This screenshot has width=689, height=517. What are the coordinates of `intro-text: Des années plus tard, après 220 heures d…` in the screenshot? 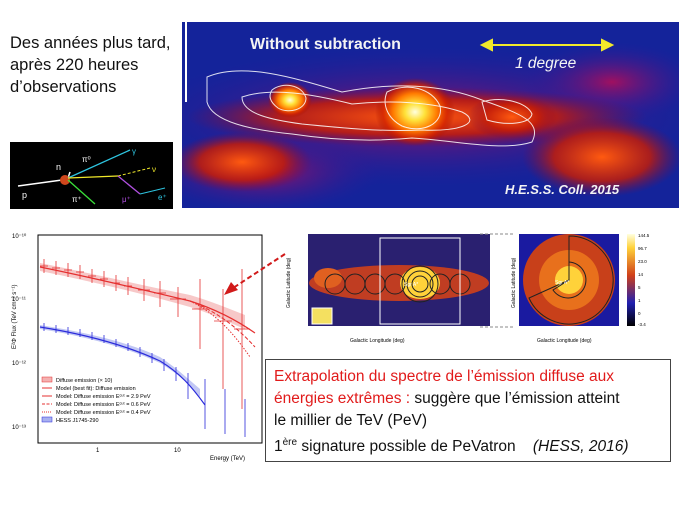 It's located at (100, 65).